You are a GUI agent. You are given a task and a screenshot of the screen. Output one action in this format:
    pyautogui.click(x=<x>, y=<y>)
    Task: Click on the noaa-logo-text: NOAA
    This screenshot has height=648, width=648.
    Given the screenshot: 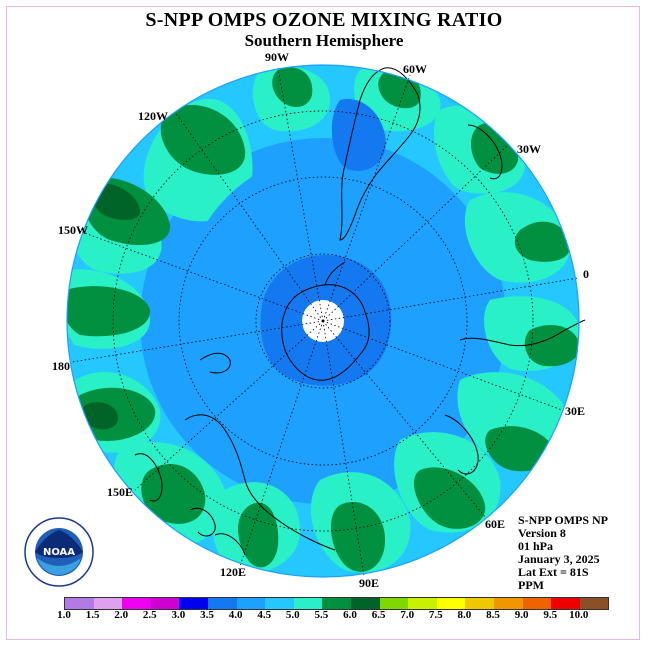 What is the action you would take?
    pyautogui.click(x=59, y=552)
    